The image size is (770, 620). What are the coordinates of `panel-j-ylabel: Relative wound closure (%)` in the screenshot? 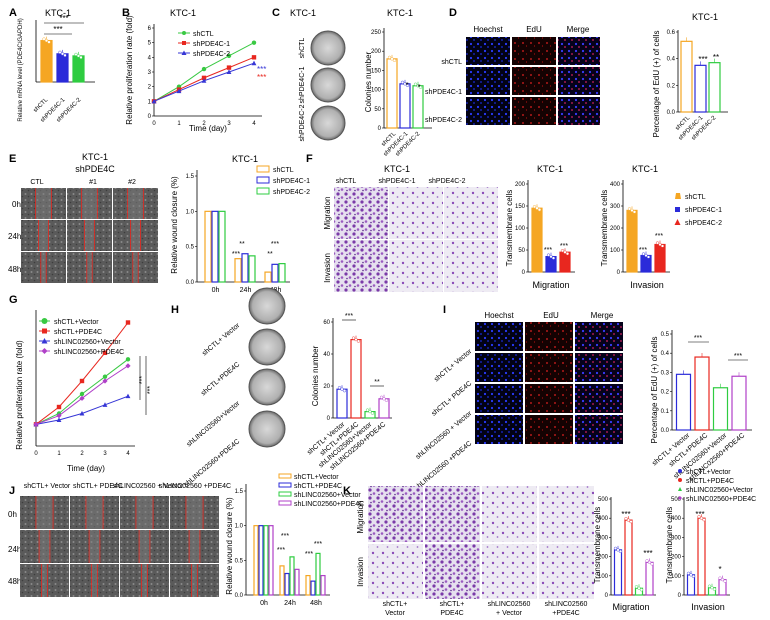 It's located at (229, 546).